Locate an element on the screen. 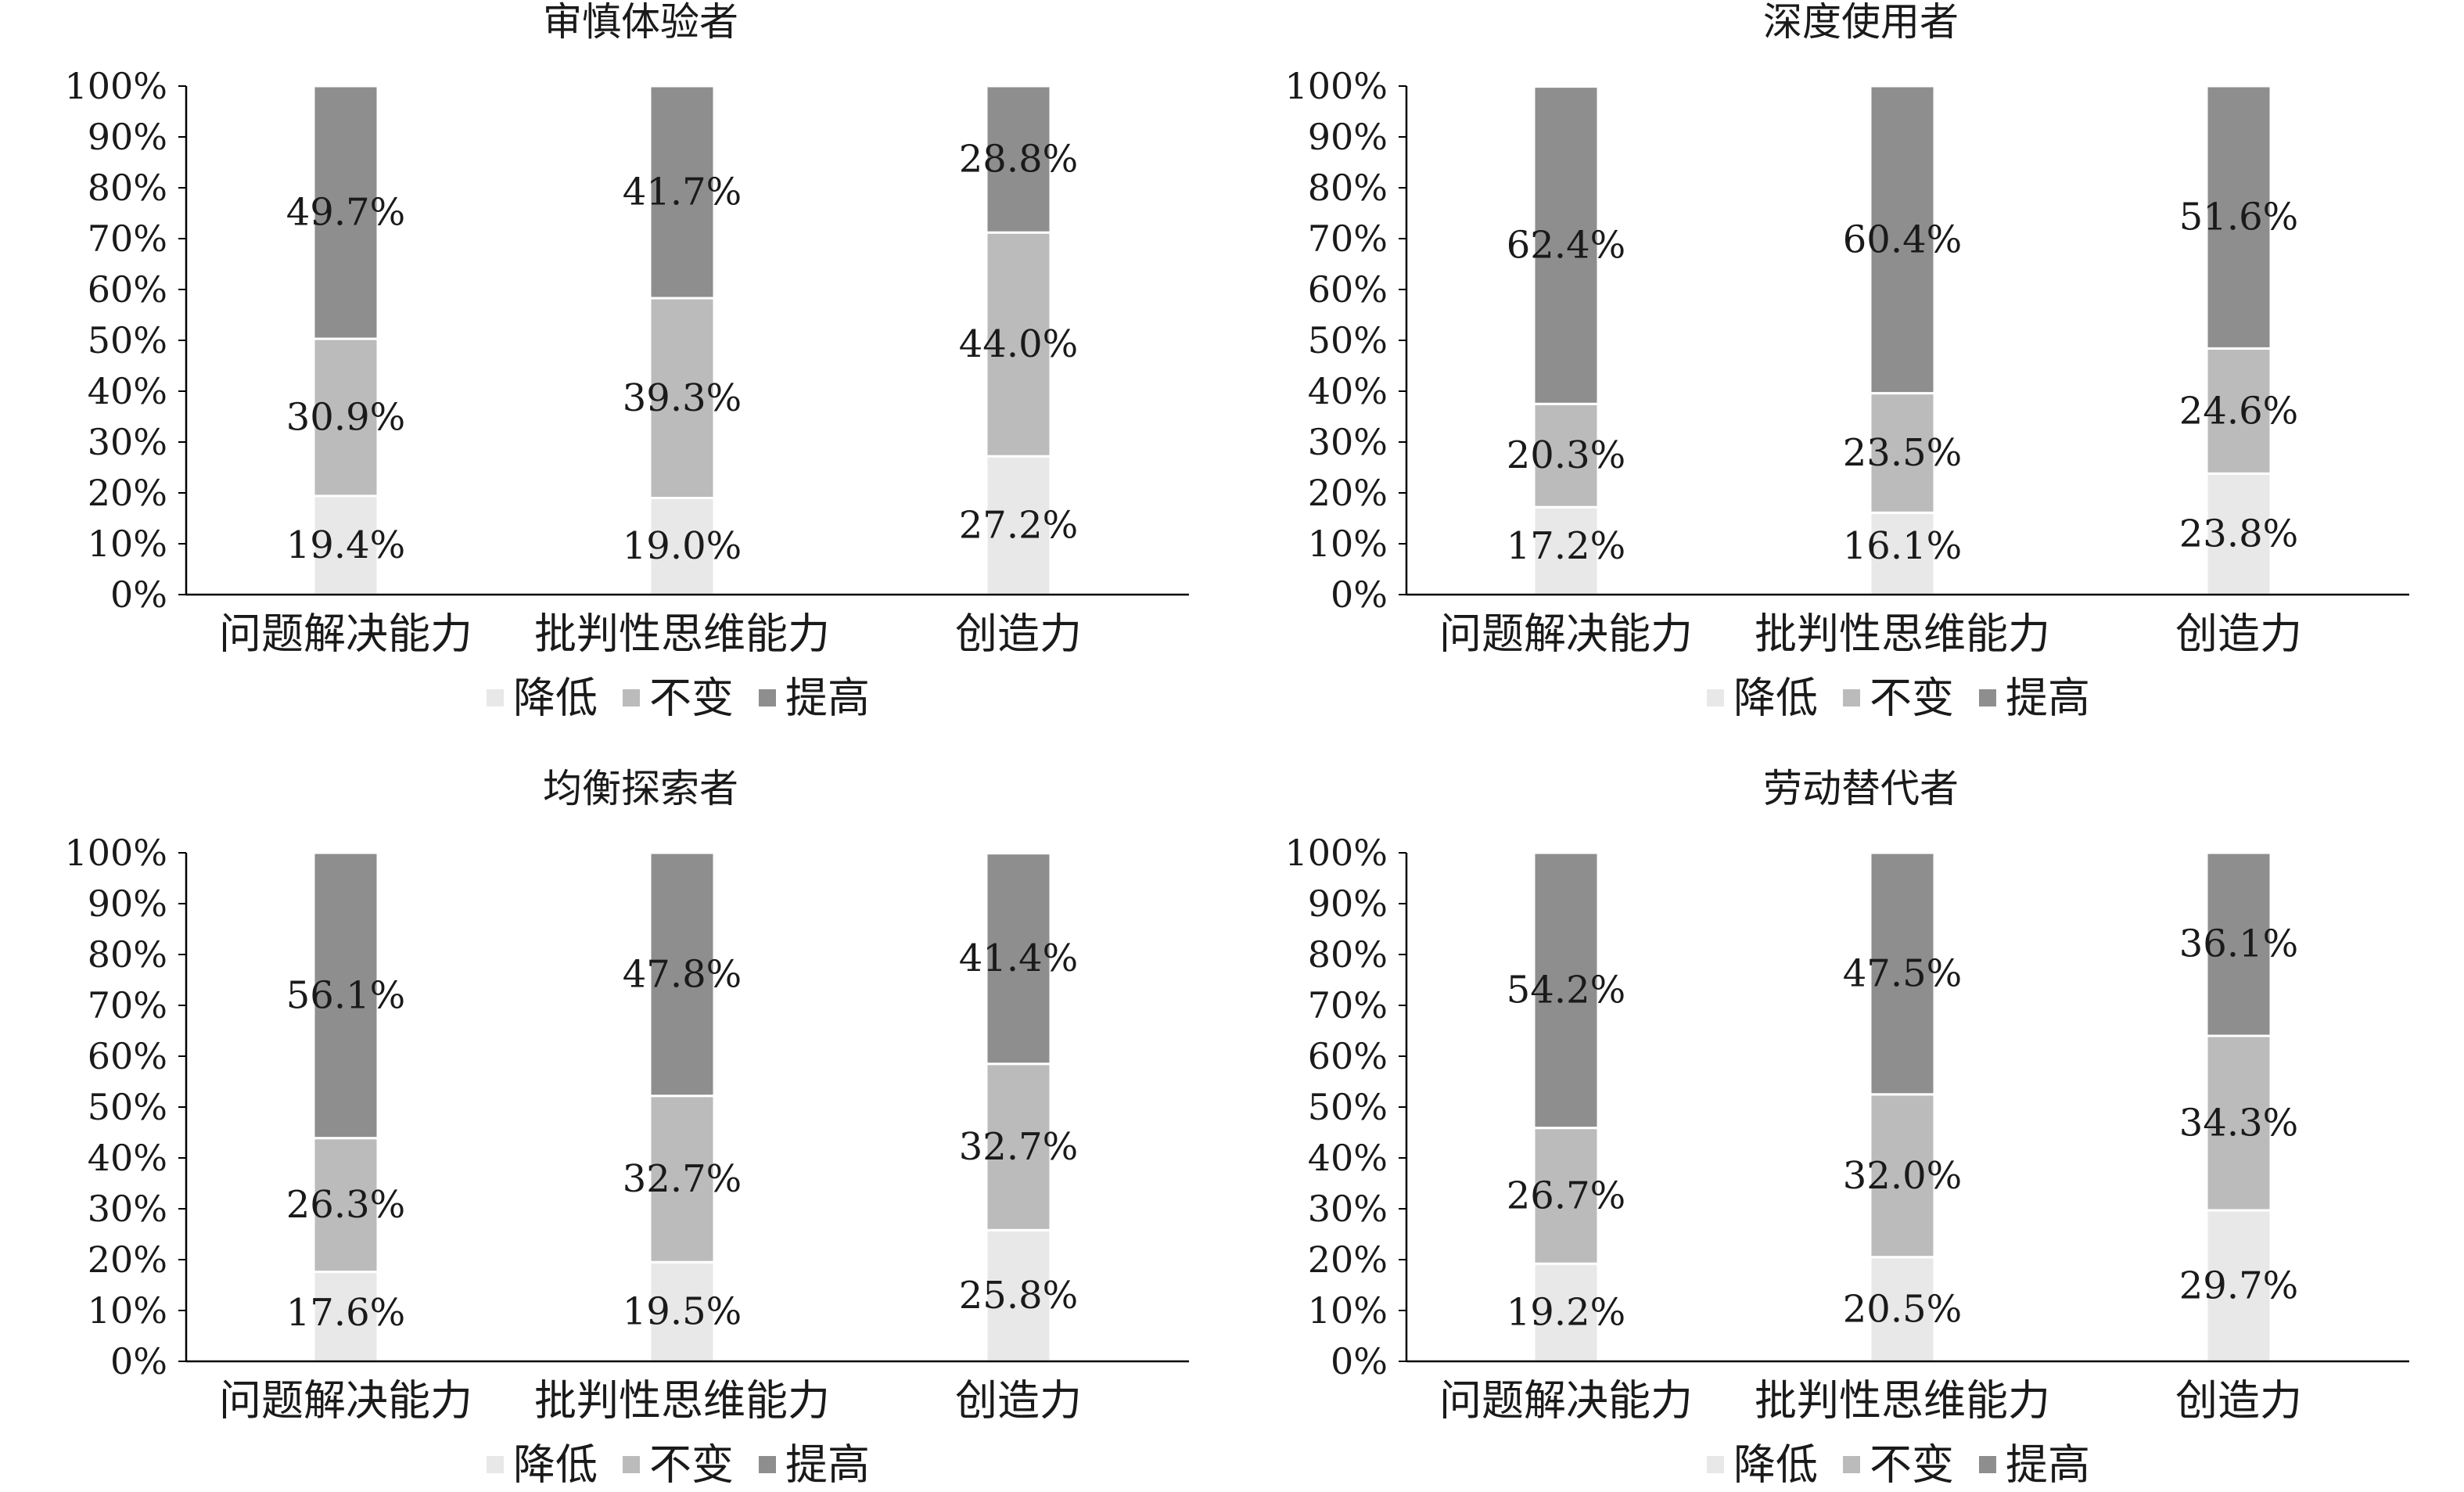  legend-label: 提高 is located at coordinates (828, 1465).